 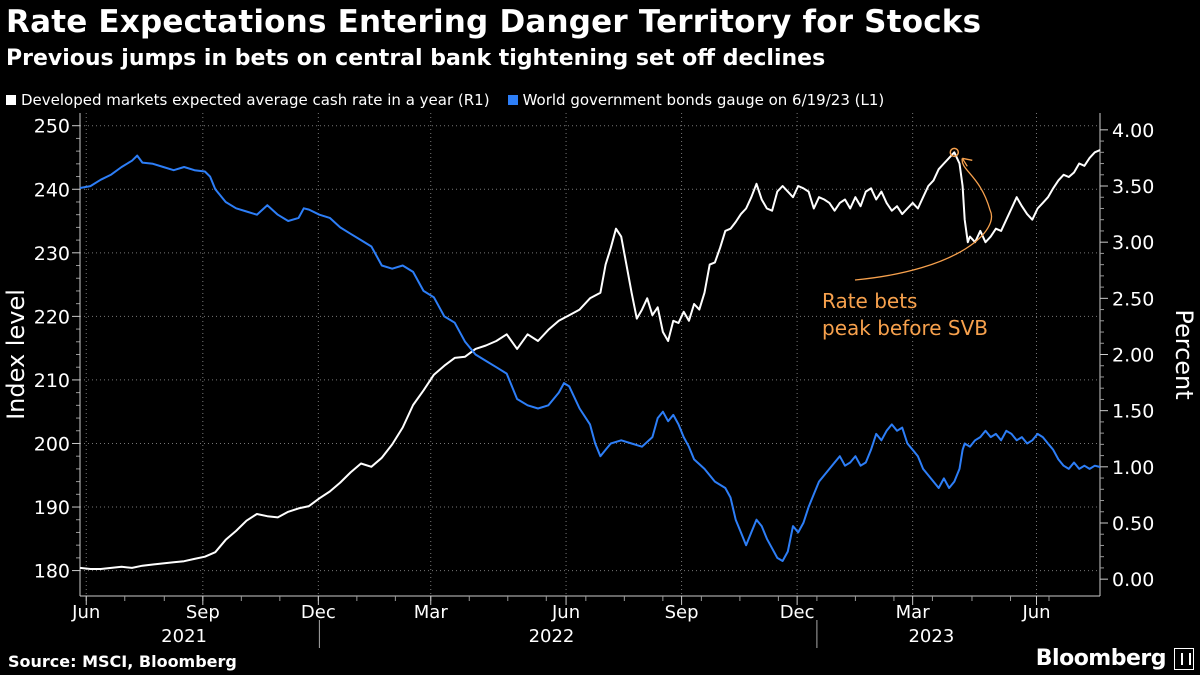 What do you see at coordinates (1133, 580) in the screenshot?
I see `y-right-tick-label: 0.00` at bounding box center [1133, 580].